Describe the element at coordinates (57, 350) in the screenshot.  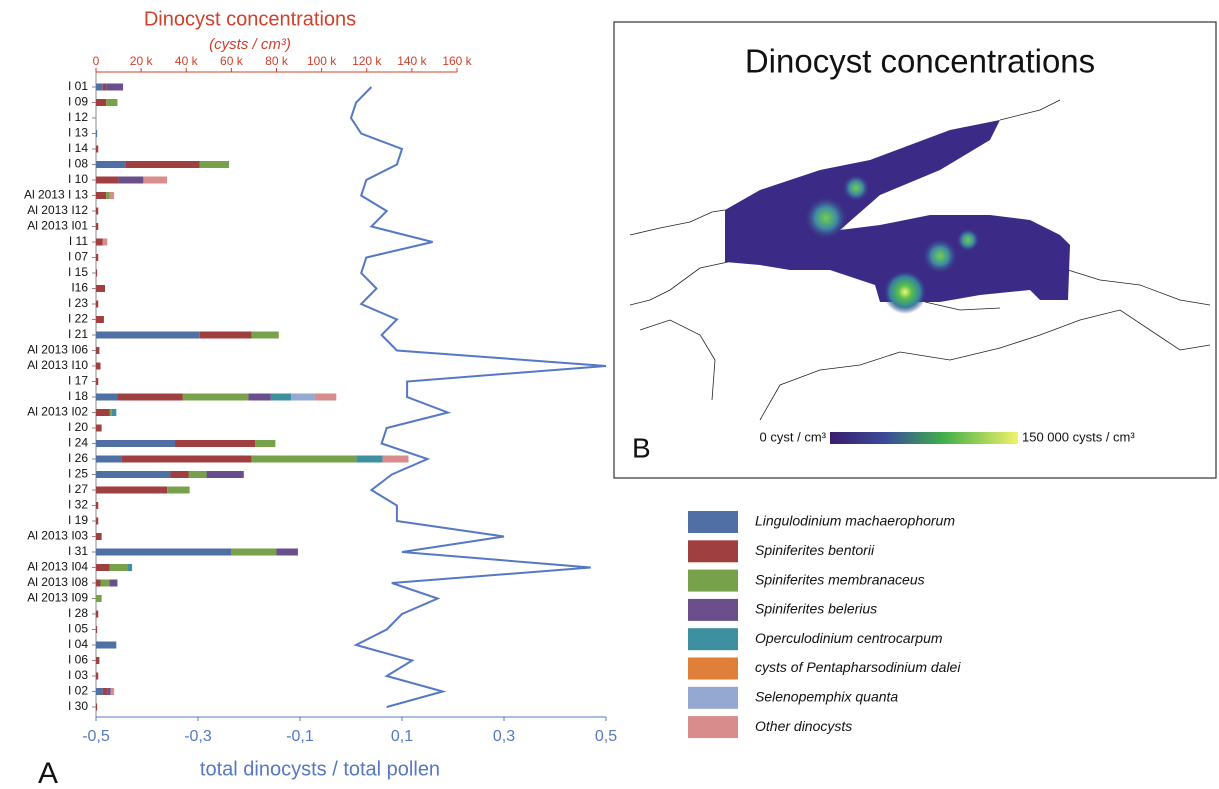
I see `y-tick-label: Al 2013 I06` at that location.